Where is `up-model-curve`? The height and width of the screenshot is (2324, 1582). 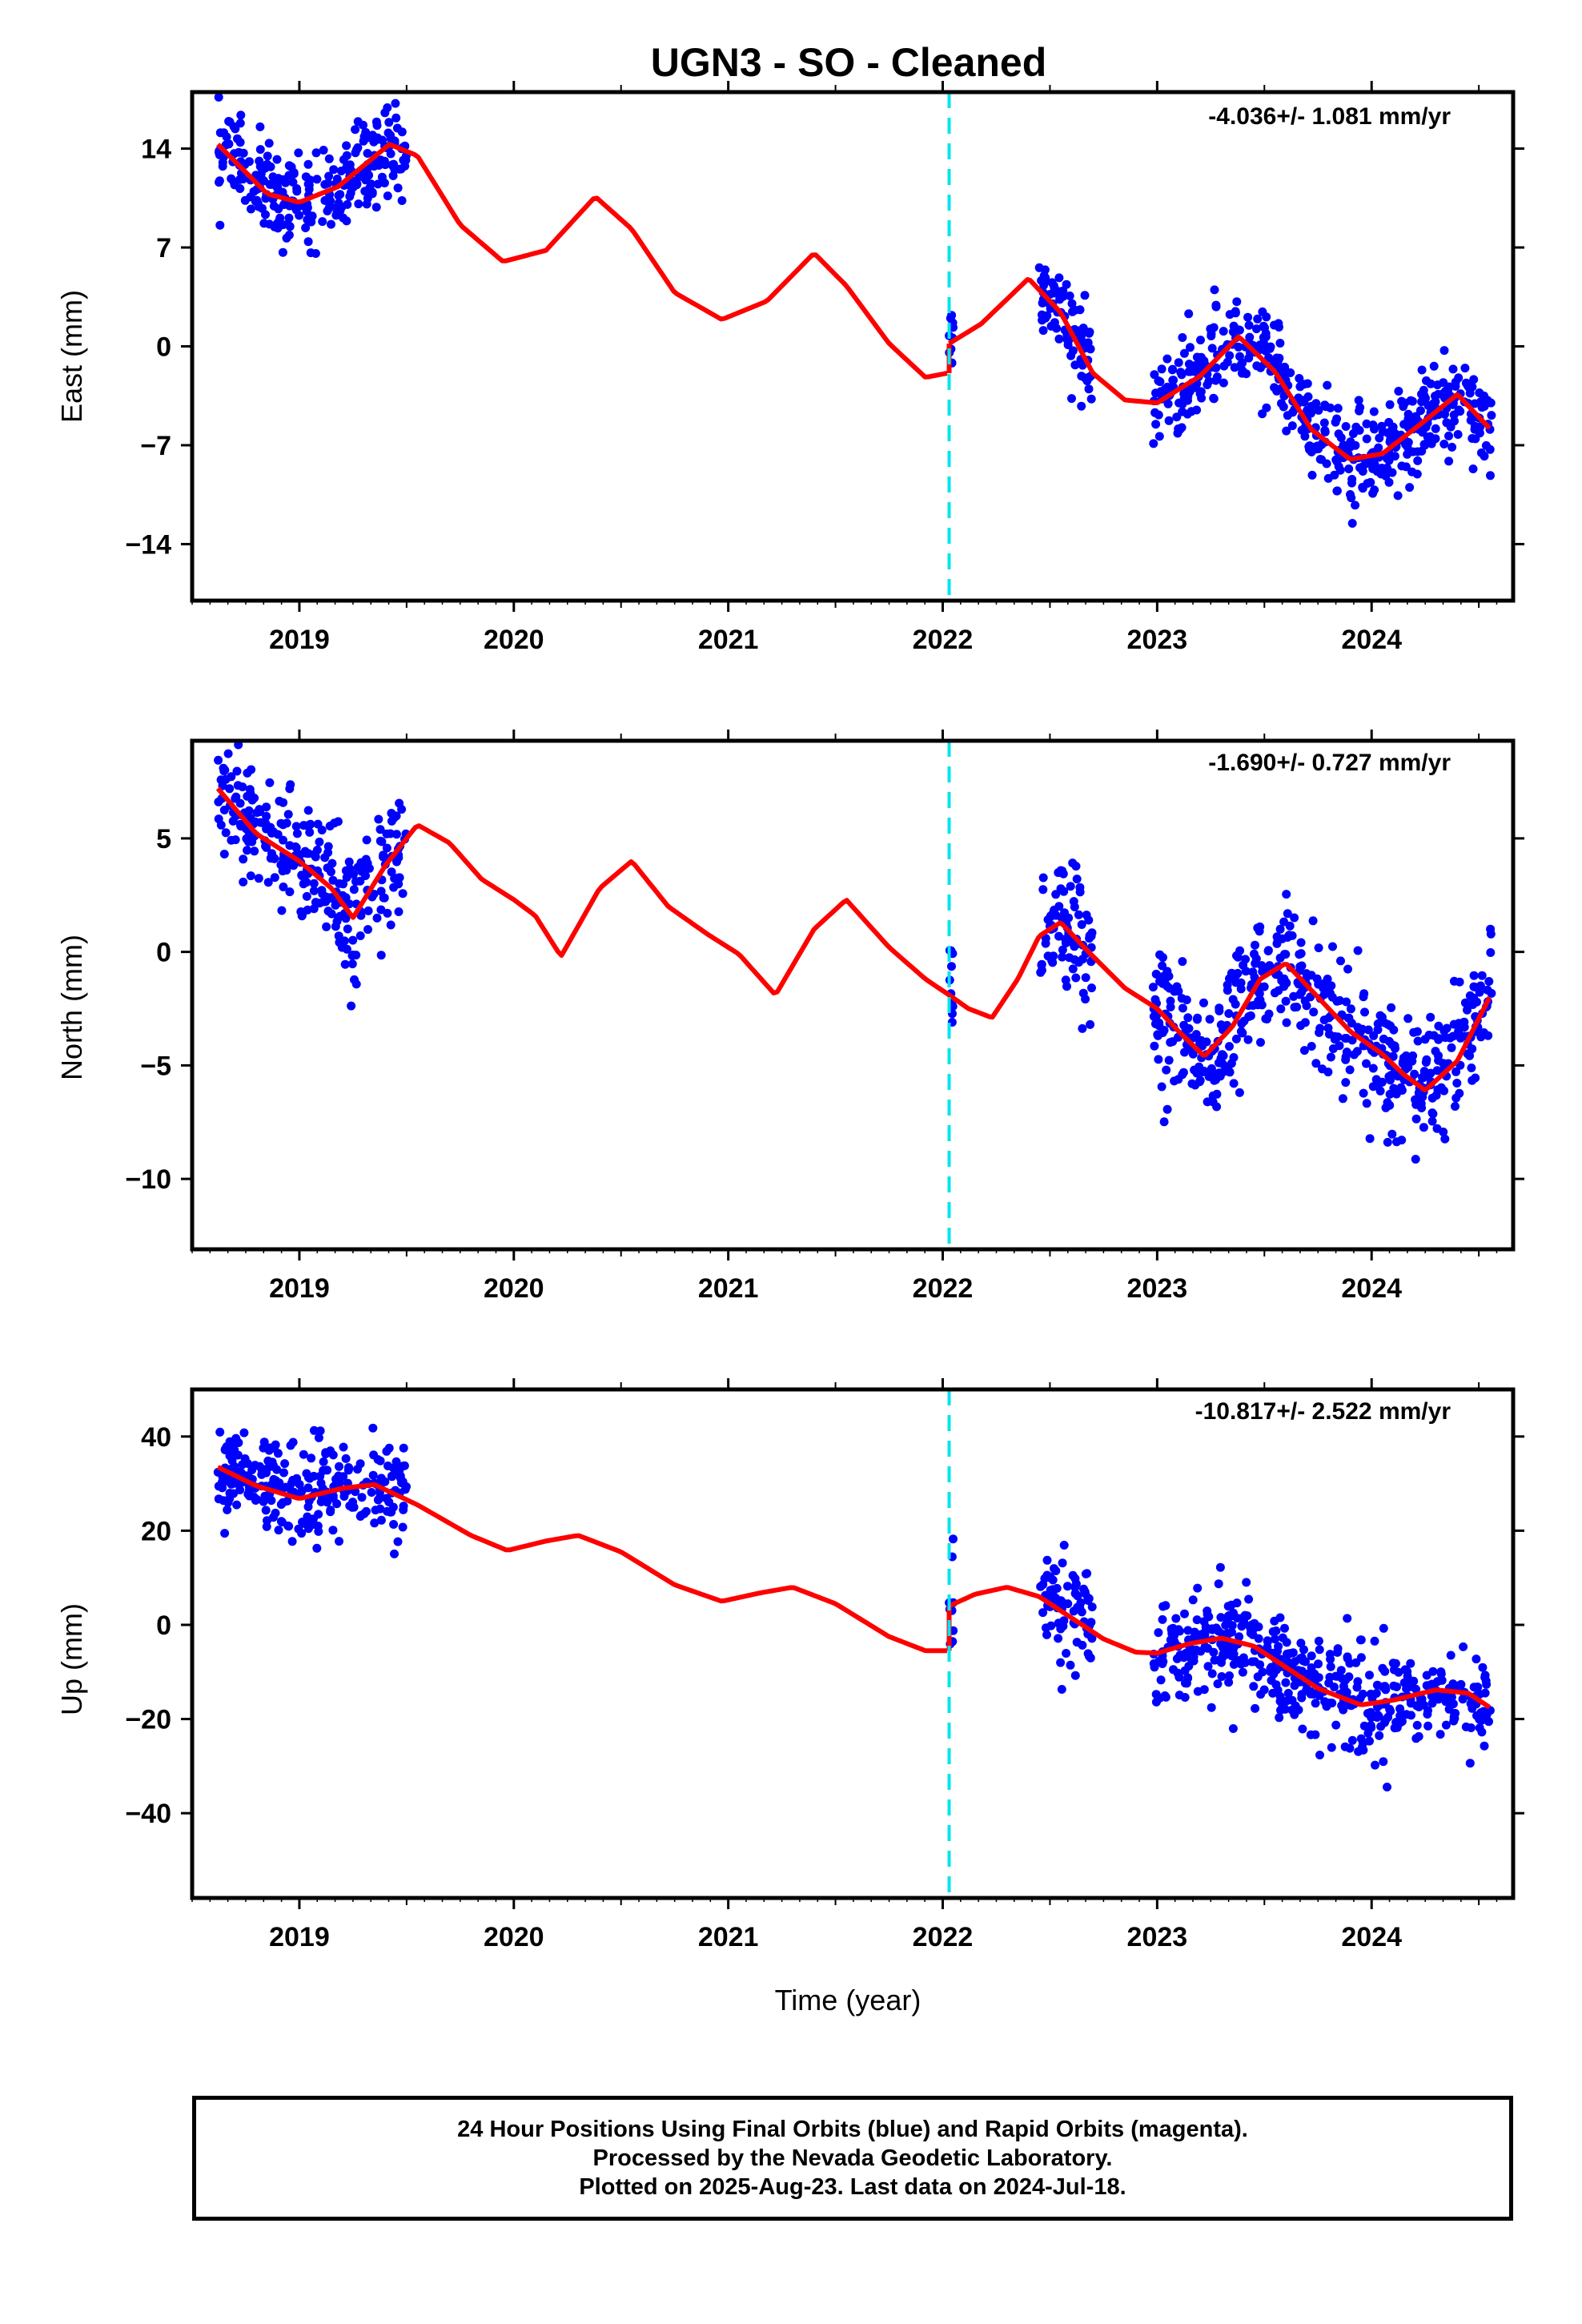 up-model-curve is located at coordinates (1220, 1647).